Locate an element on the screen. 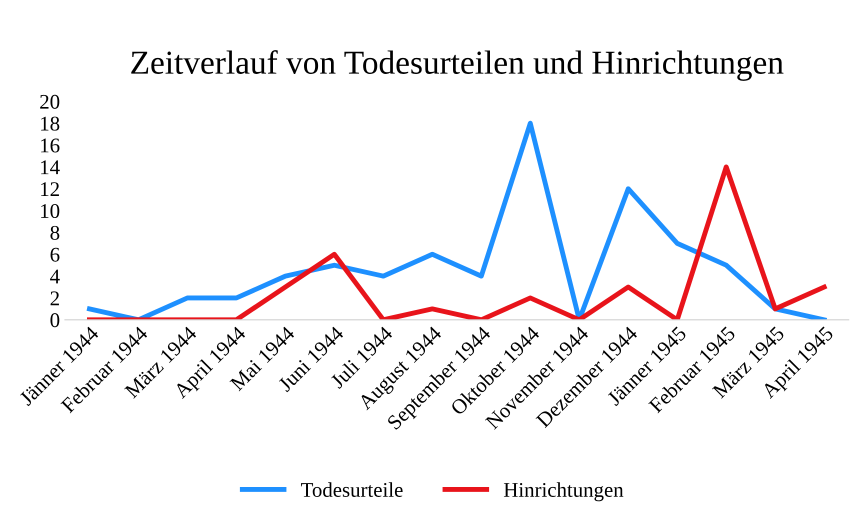  y-tick-label: 12 is located at coordinates (50, 189).